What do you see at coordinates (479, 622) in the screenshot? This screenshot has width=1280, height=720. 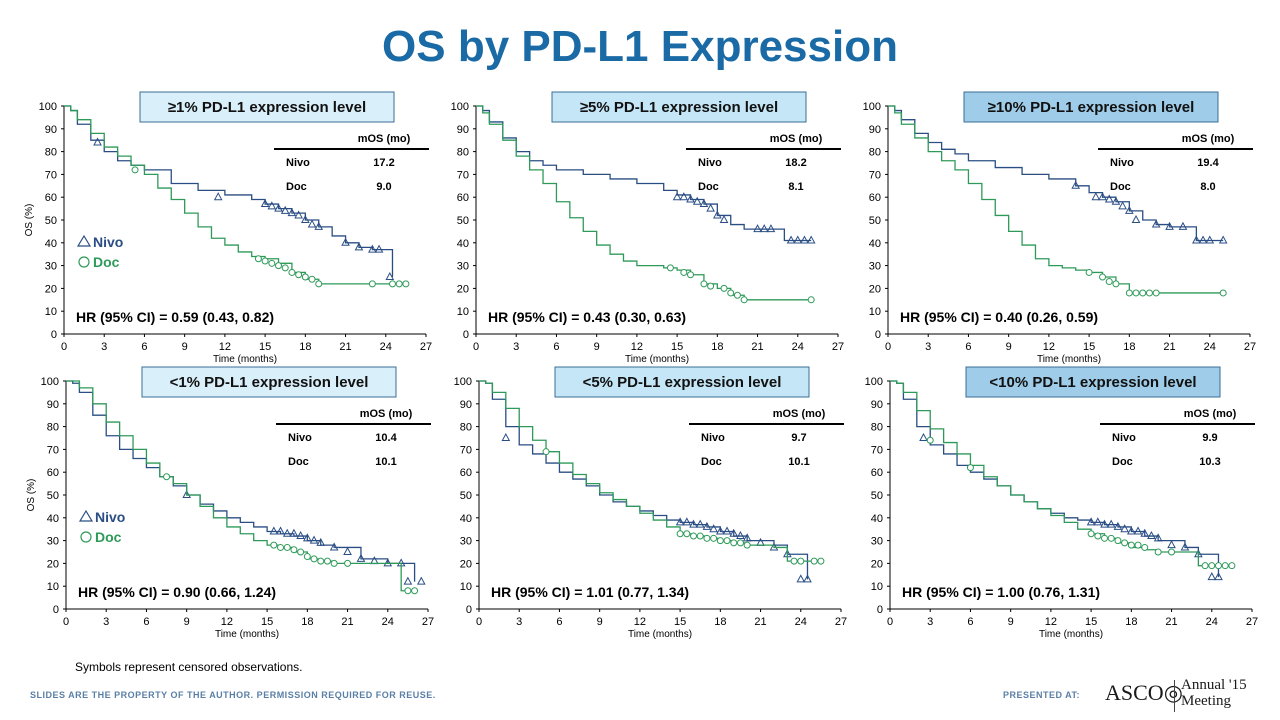 I see `x-tick-label: 0` at bounding box center [479, 622].